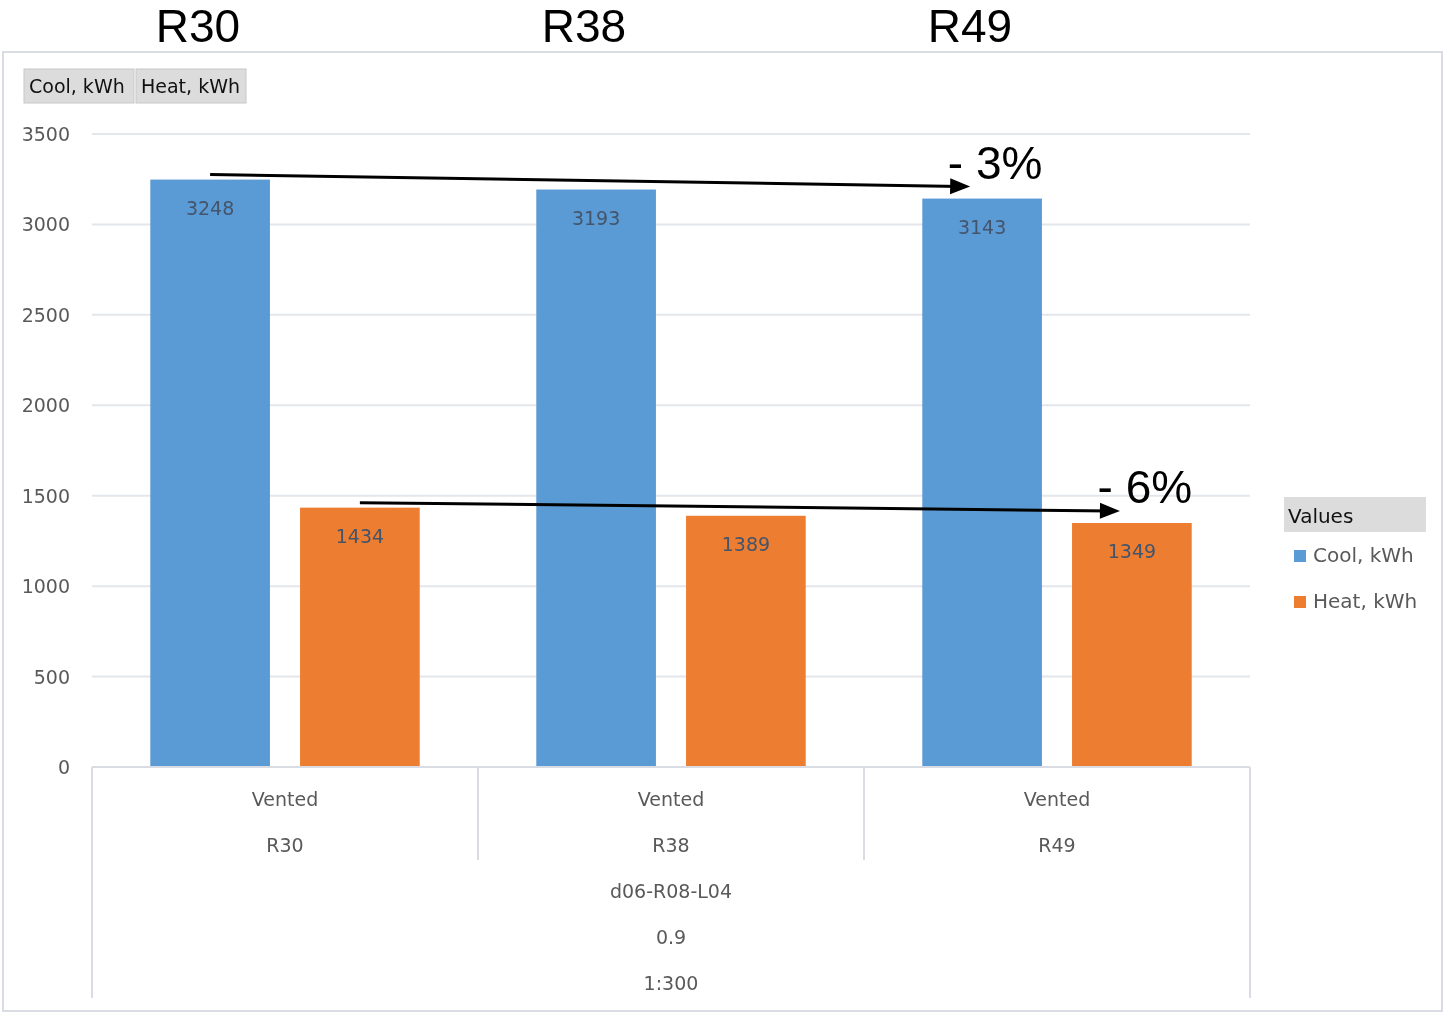 The image size is (1445, 1015). I want to click on category-label: Vented R30, so click(285, 822).